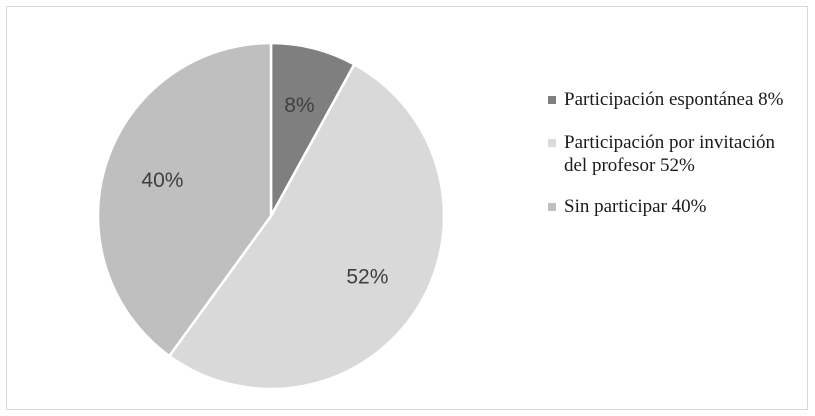 Image resolution: width=815 pixels, height=416 pixels. Describe the element at coordinates (552, 207) in the screenshot. I see `legend-swatch-sin-participar` at that location.